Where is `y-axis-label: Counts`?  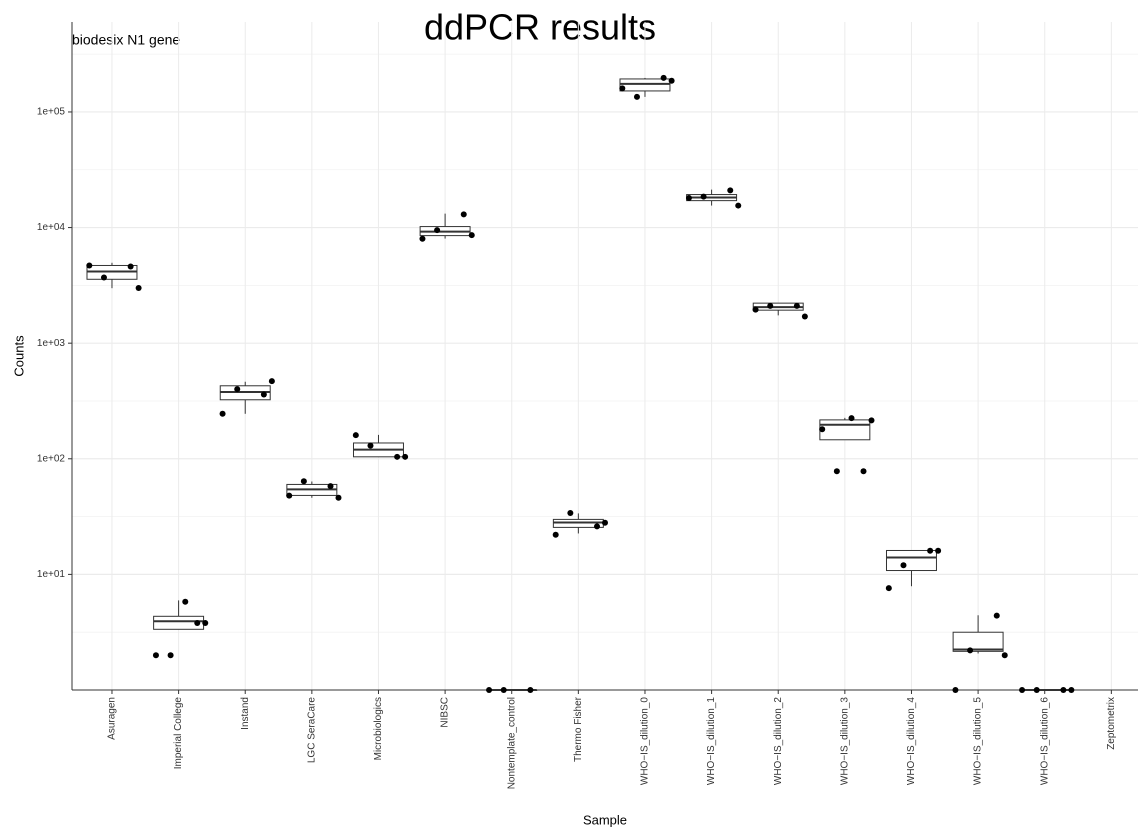
y-axis-label: Counts is located at coordinates (18, 356).